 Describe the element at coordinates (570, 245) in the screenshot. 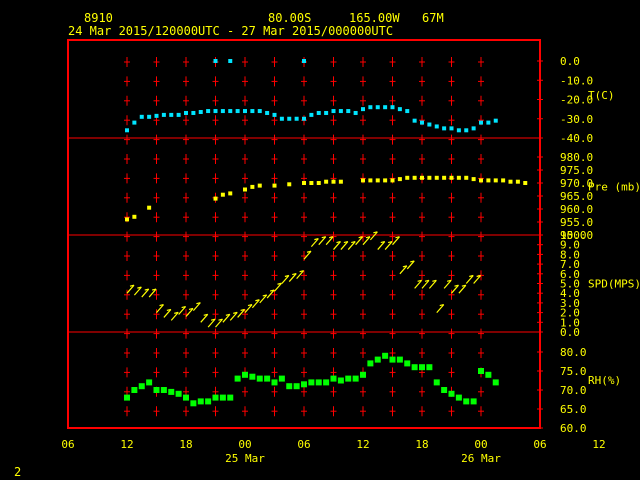

I see `y-tick-label: 9.0` at that location.